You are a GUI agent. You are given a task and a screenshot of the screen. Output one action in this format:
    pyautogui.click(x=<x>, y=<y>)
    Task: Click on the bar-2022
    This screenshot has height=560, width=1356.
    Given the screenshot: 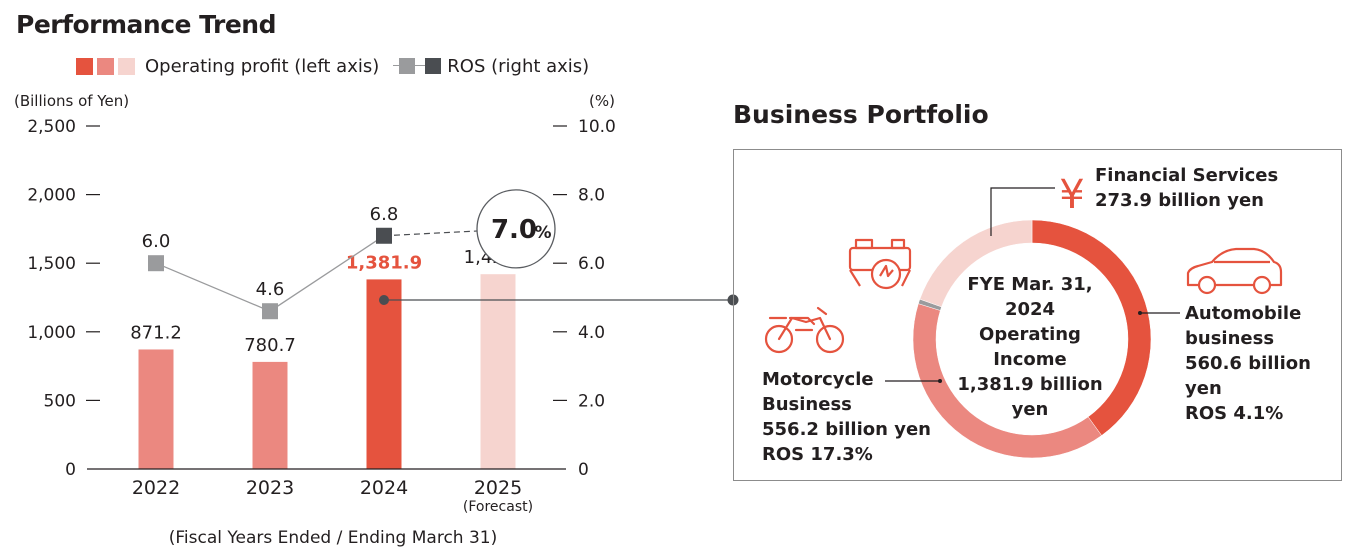 What is the action you would take?
    pyautogui.click(x=156, y=409)
    